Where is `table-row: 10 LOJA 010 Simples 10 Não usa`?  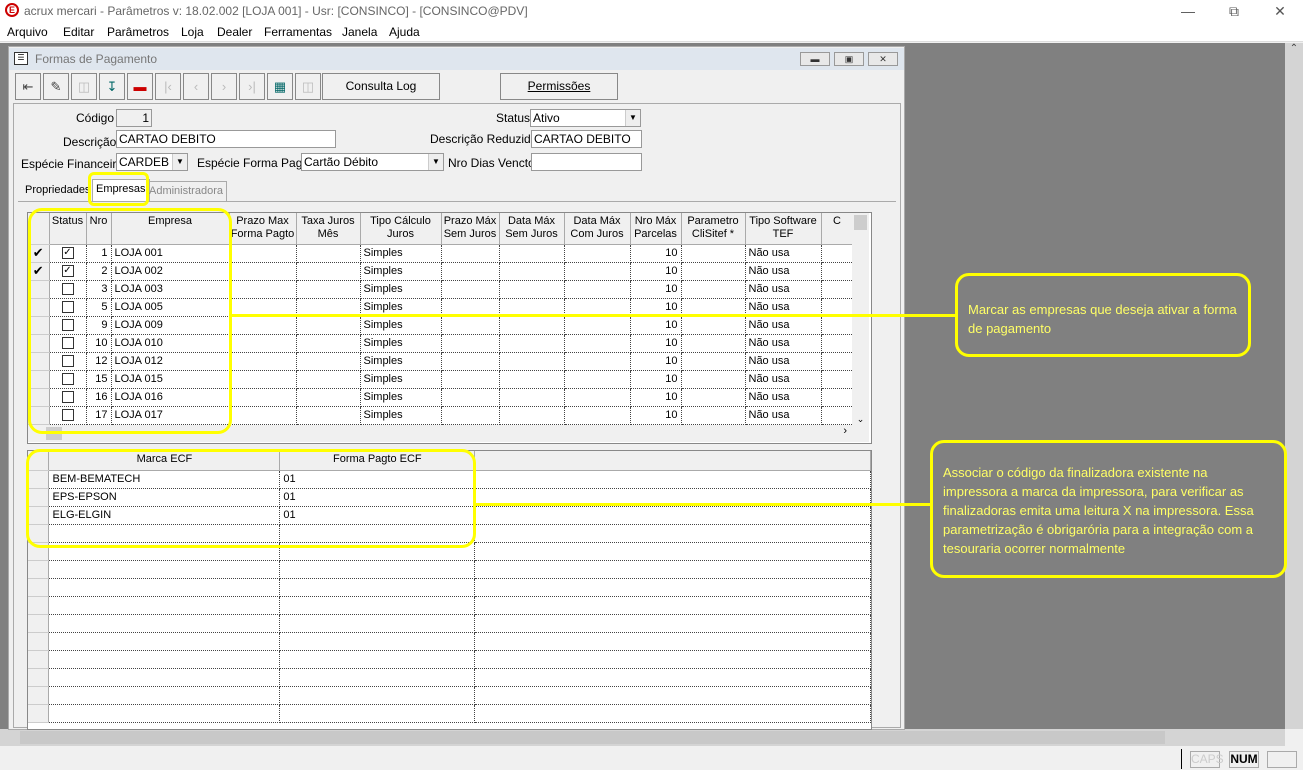
table-row: 10 LOJA 010 Simples 10 Não usa is located at coordinates (441, 343).